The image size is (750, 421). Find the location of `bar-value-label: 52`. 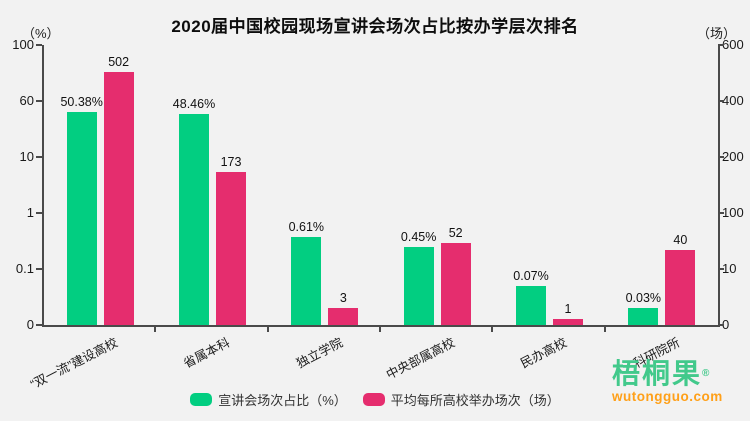

bar-value-label: 52 is located at coordinates (455, 232).